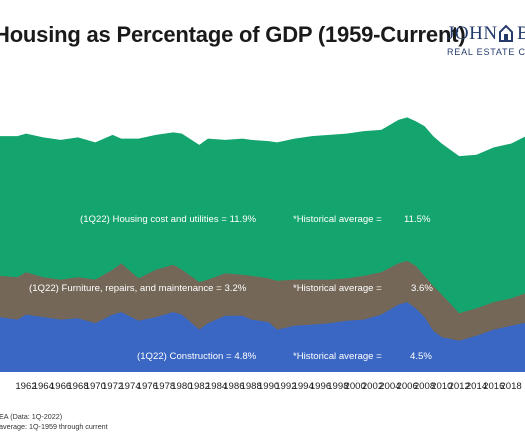 This screenshot has width=525, height=438. Describe the element at coordinates (197, 356) in the screenshot. I see `annotation-construction: (1Q22) Construction = 4.8%` at that location.